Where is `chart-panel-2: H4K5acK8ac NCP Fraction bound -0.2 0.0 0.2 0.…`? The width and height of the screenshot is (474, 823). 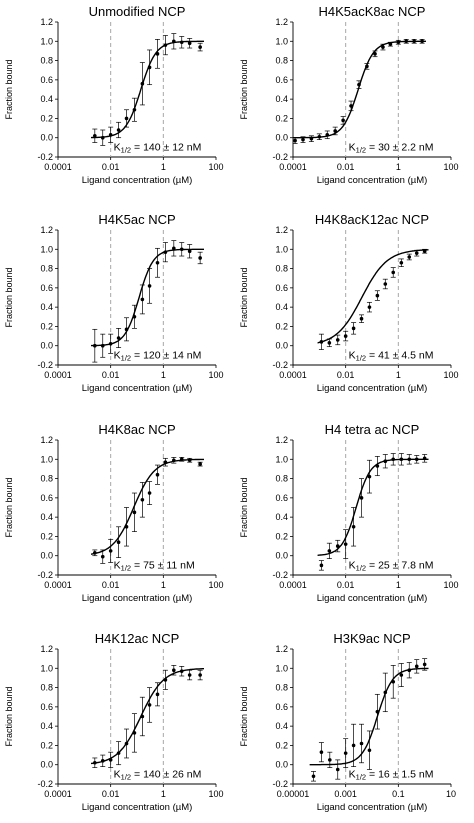
chart-panel-2: H4K5acK8ac NCP Fraction bound -0.2 0.0 0.2 0.… is located at coordinates (349, 95).